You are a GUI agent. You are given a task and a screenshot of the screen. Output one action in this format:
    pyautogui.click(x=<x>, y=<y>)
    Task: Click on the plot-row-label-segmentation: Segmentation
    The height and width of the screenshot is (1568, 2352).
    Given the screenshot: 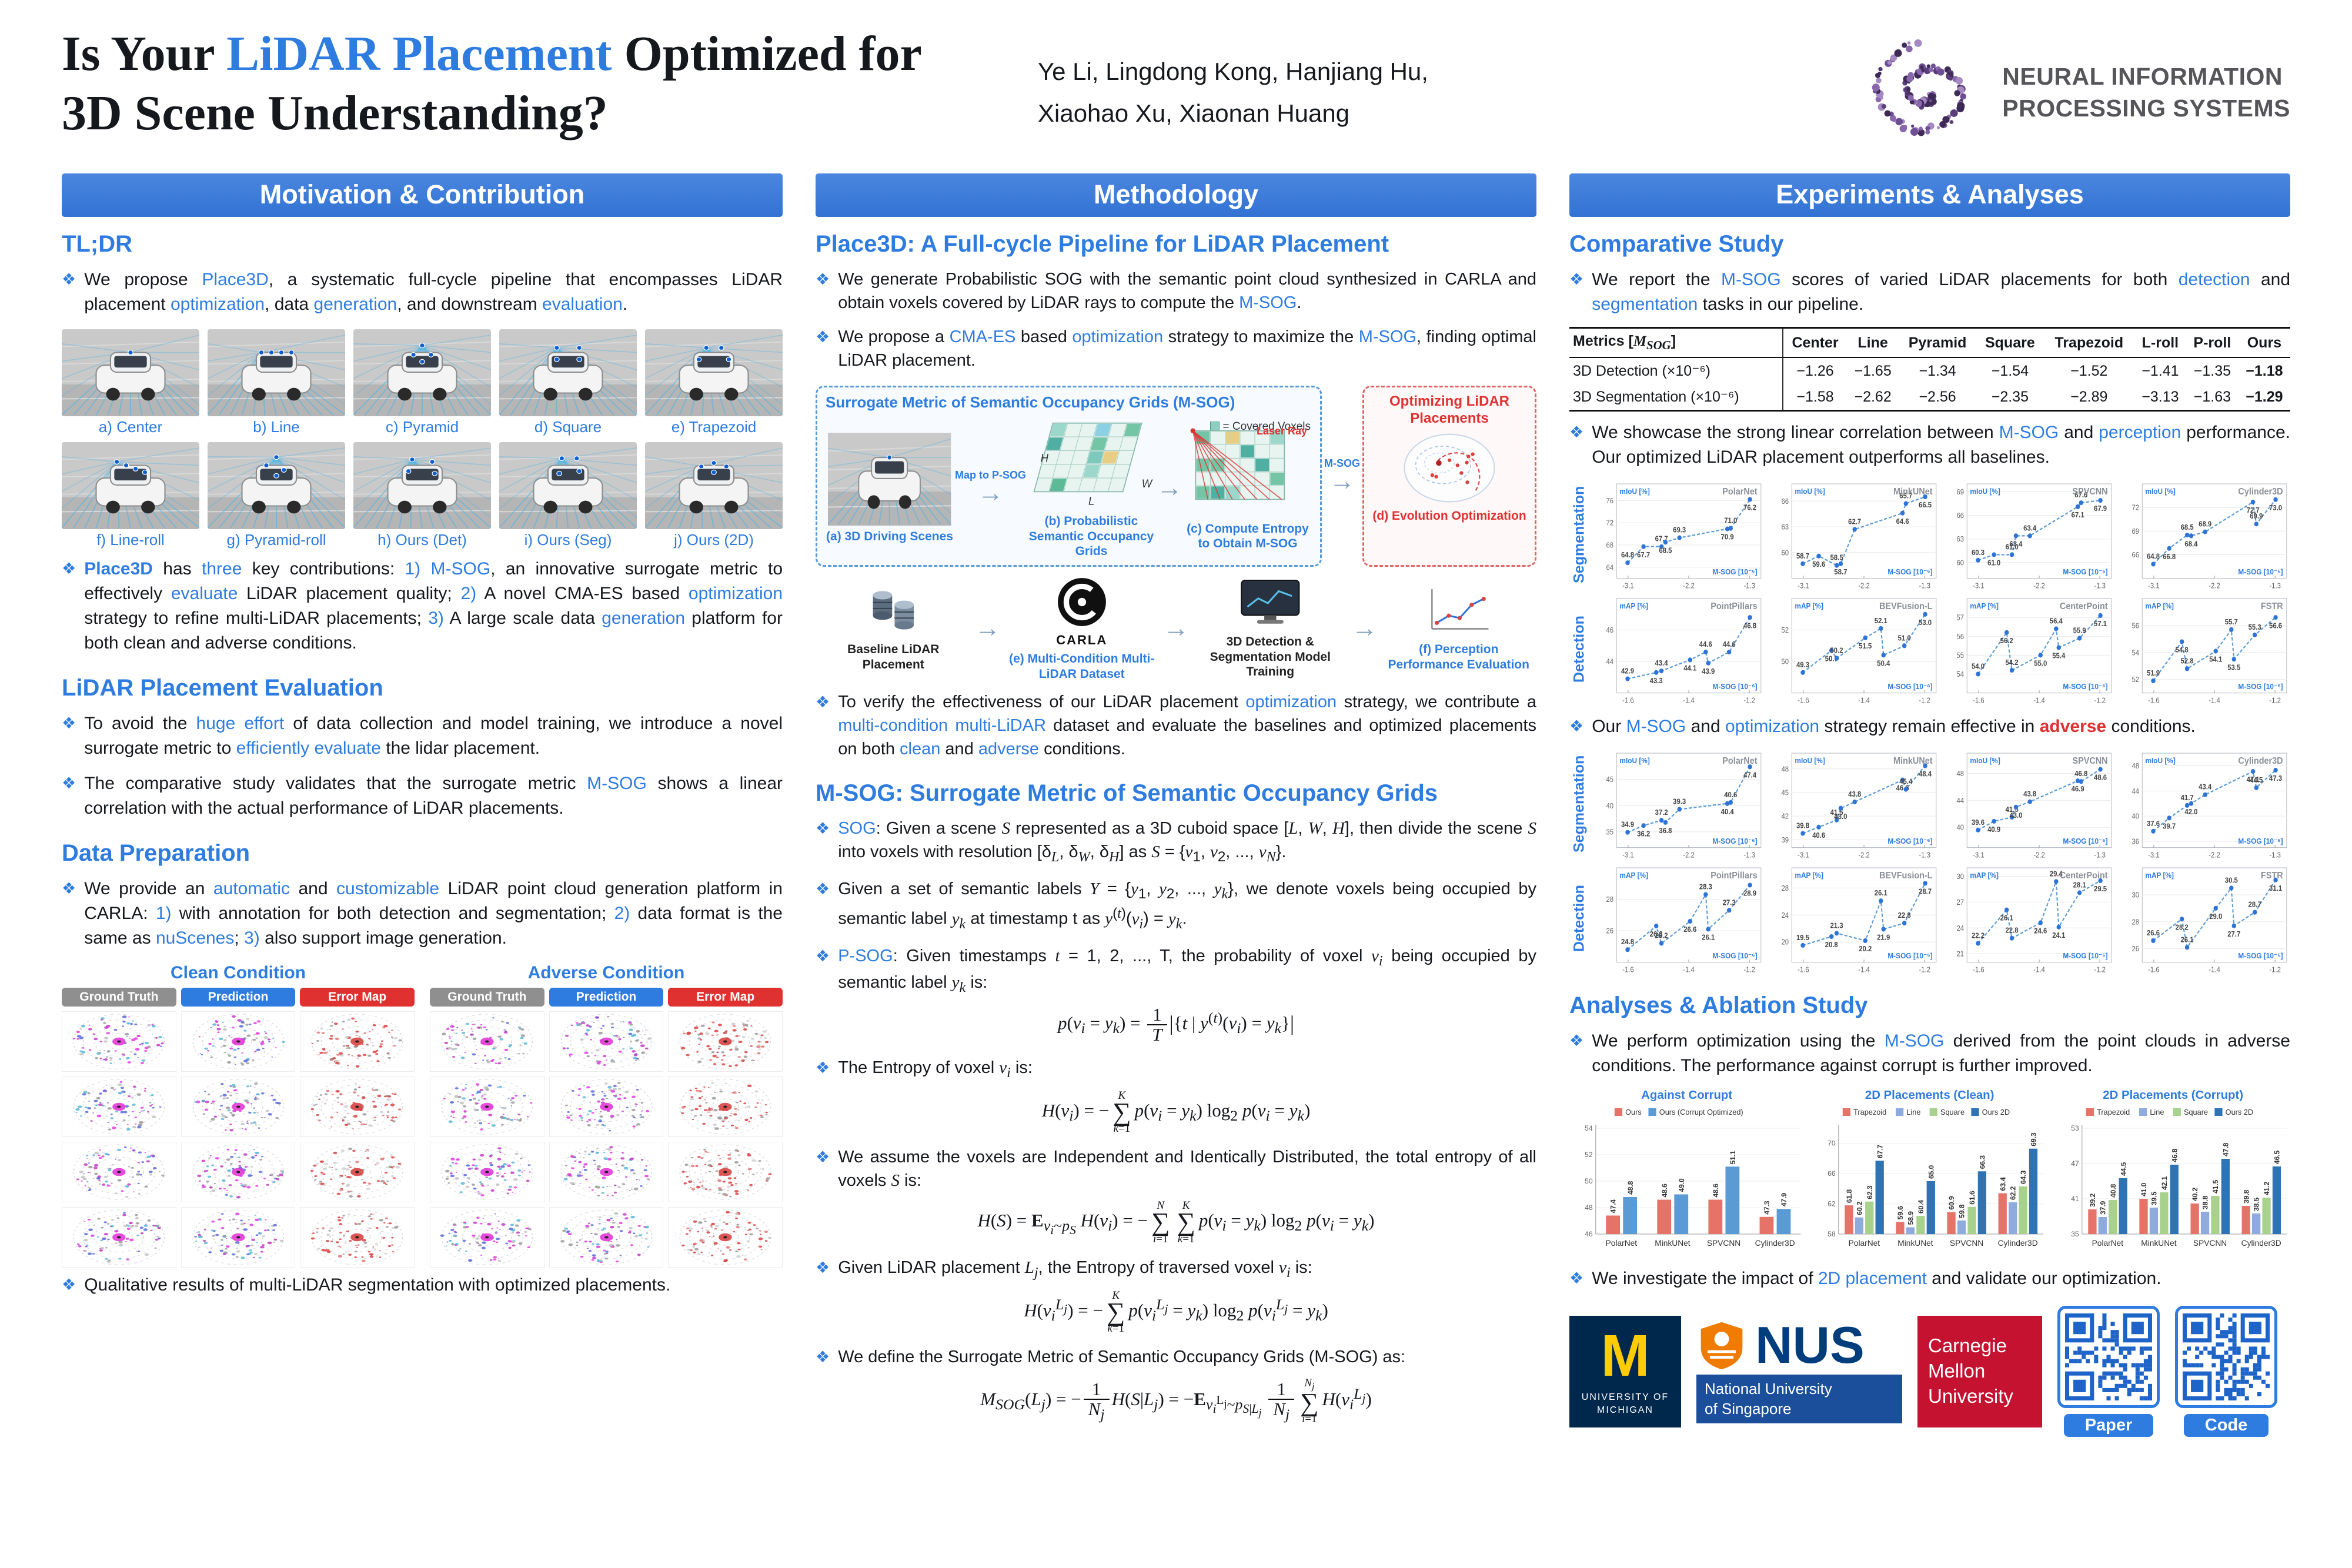 What is the action you would take?
    pyautogui.click(x=1579, y=534)
    